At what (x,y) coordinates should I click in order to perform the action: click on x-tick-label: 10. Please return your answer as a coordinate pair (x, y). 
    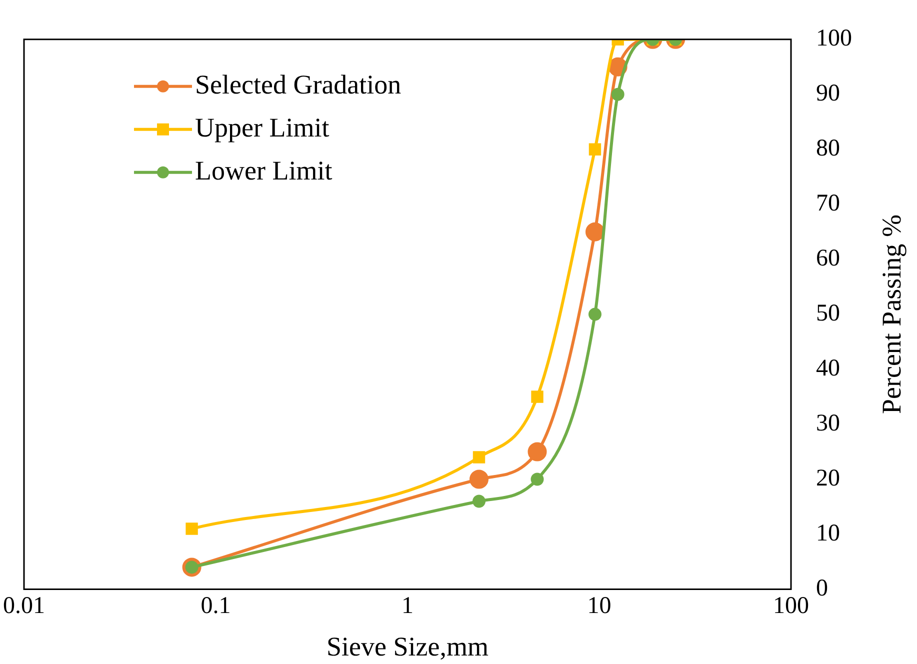
    Looking at the image, I should click on (599, 605).